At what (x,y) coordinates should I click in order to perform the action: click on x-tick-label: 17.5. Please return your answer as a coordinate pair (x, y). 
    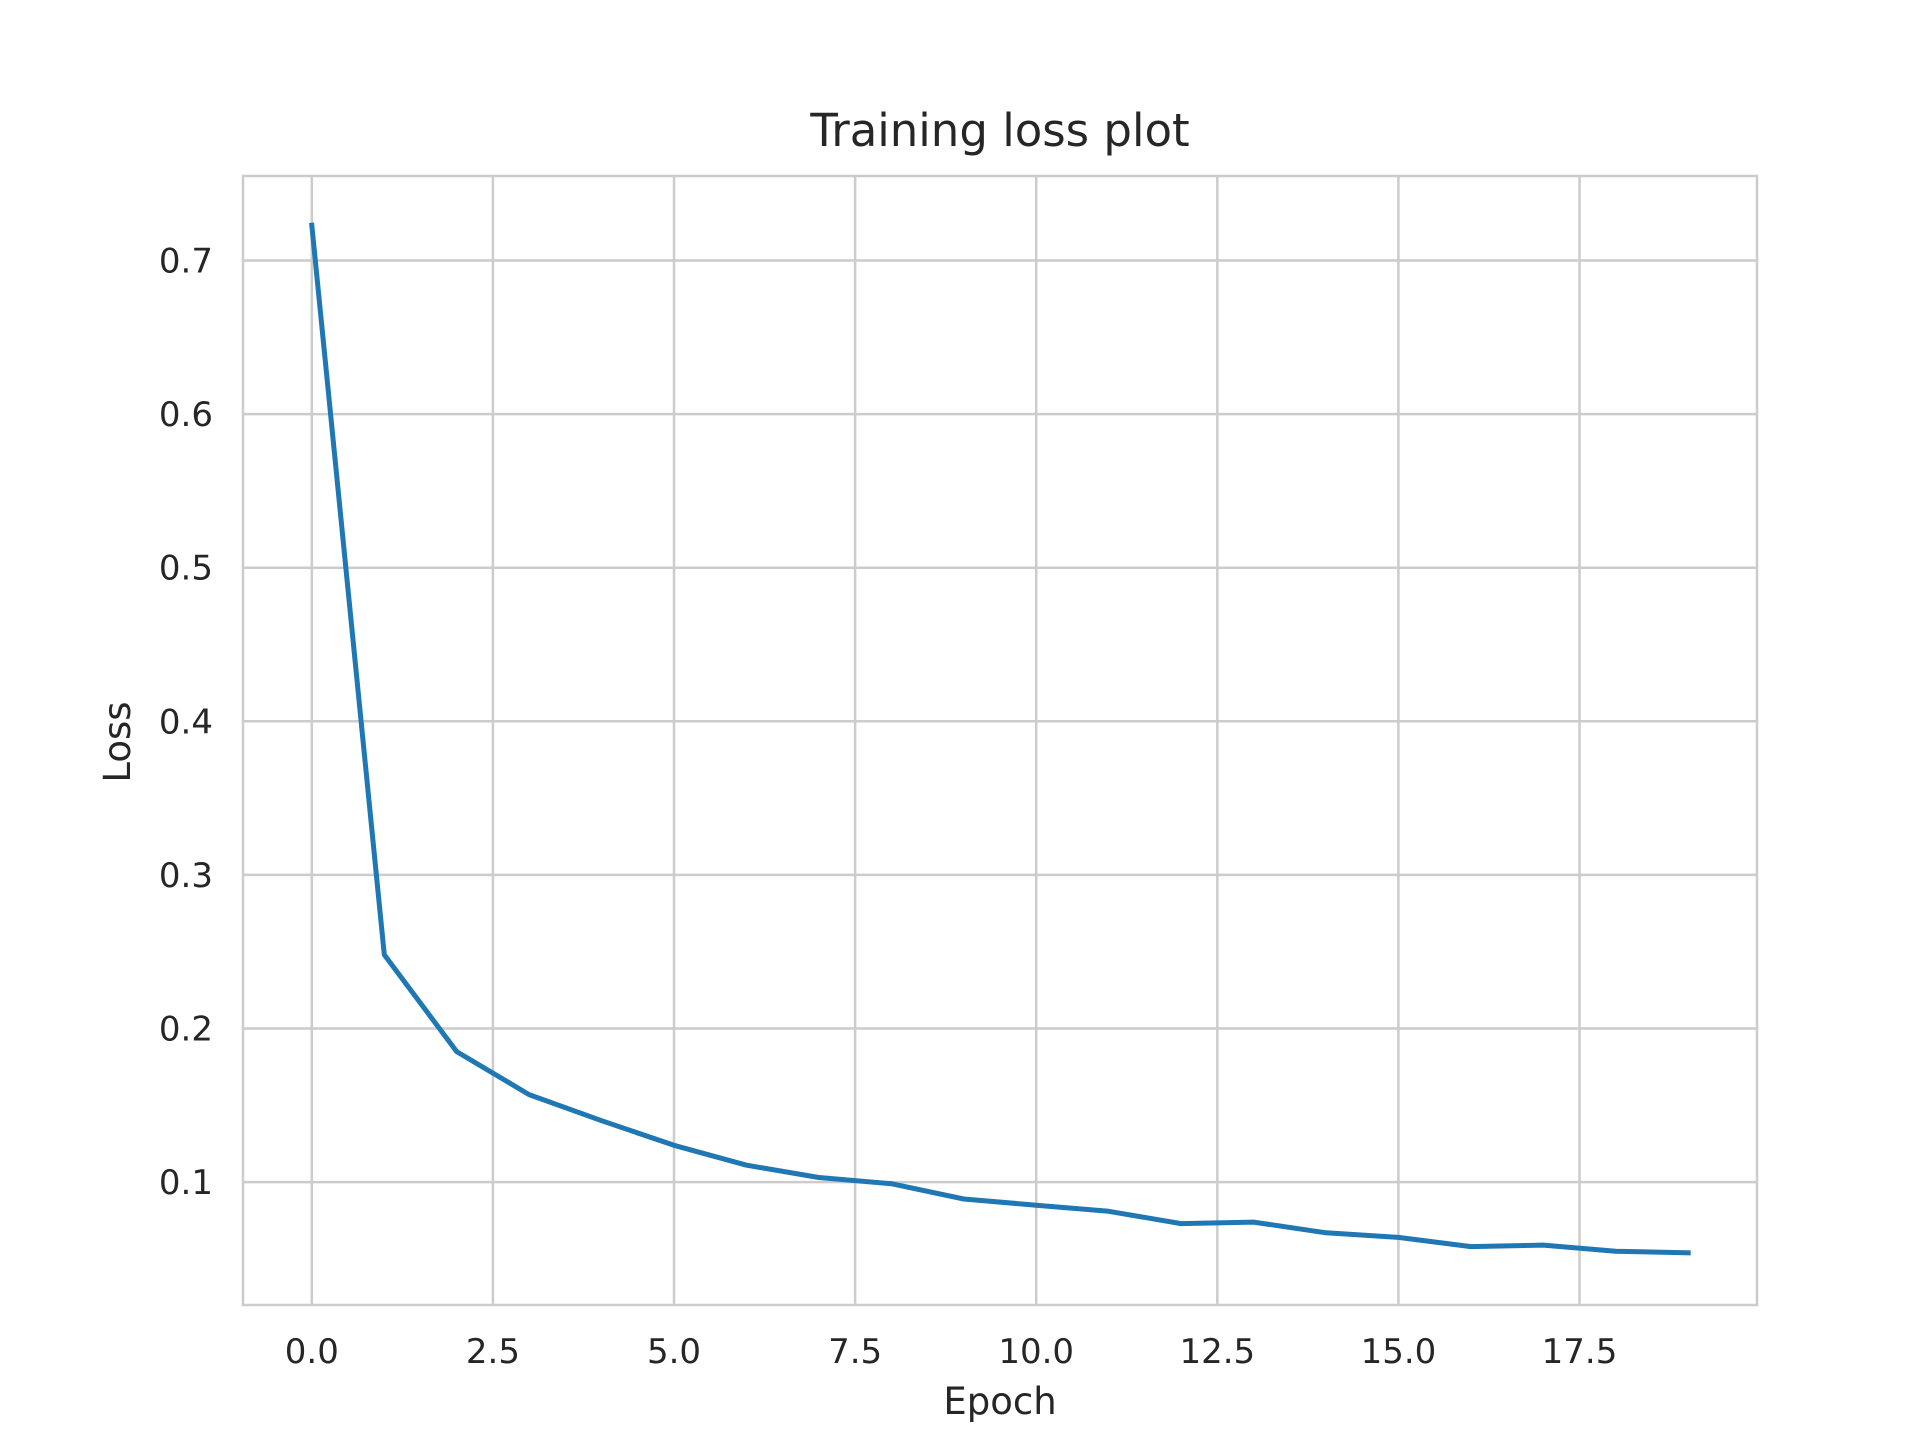
    Looking at the image, I should click on (1580, 1352).